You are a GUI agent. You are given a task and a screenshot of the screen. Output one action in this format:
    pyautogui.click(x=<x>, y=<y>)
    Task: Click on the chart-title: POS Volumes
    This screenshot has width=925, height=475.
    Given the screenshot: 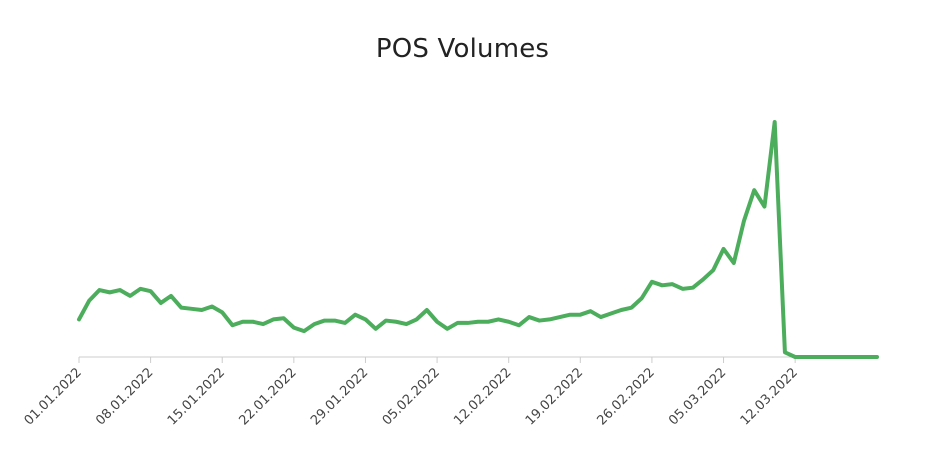 What is the action you would take?
    pyautogui.click(x=462, y=49)
    